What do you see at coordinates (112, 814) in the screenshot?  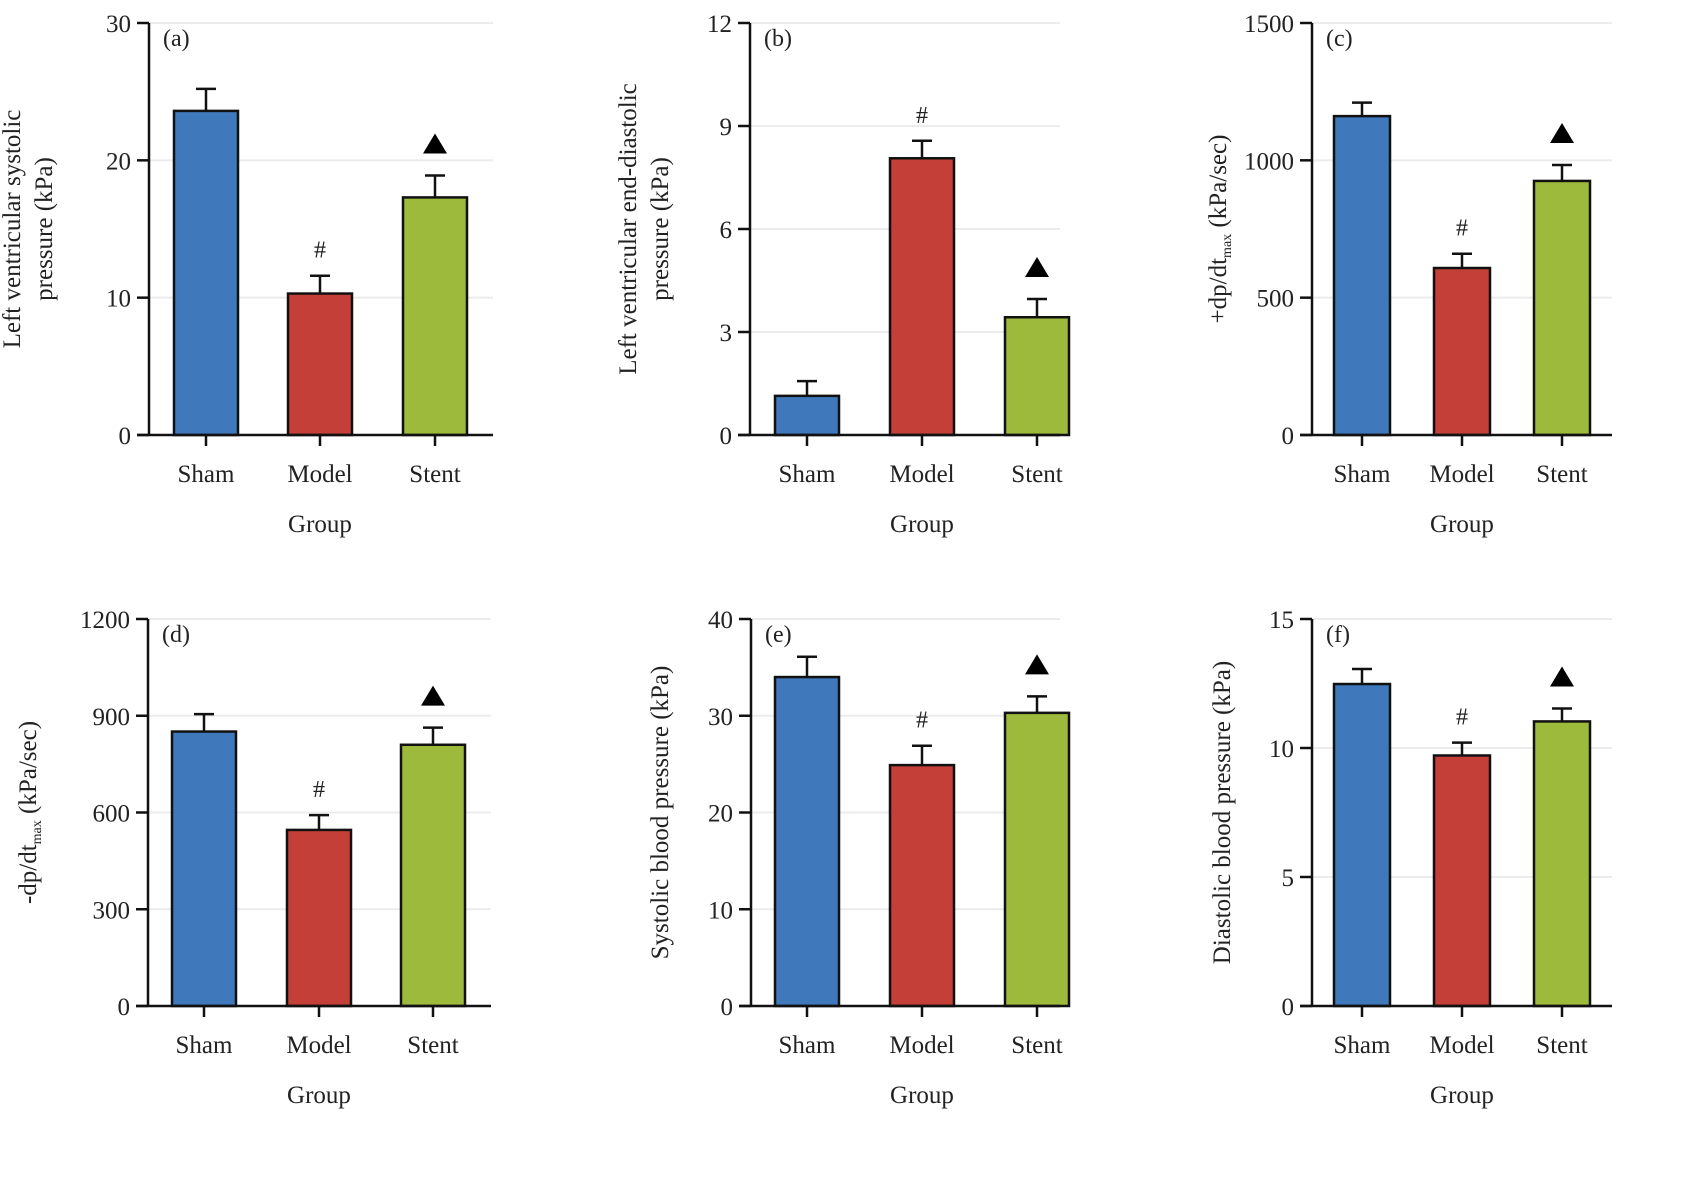 I see `y-tick-label: 600` at bounding box center [112, 814].